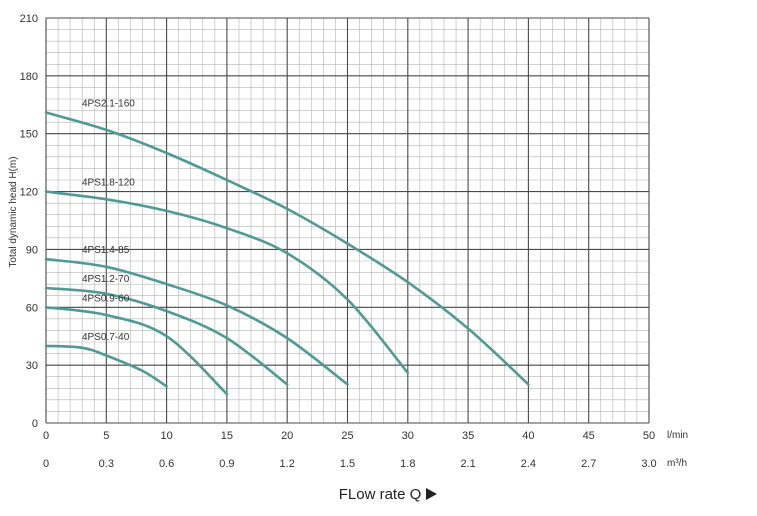 This screenshot has height=516, width=757. What do you see at coordinates (648, 464) in the screenshot?
I see `x-tick-label-m3h: 3.0` at bounding box center [648, 464].